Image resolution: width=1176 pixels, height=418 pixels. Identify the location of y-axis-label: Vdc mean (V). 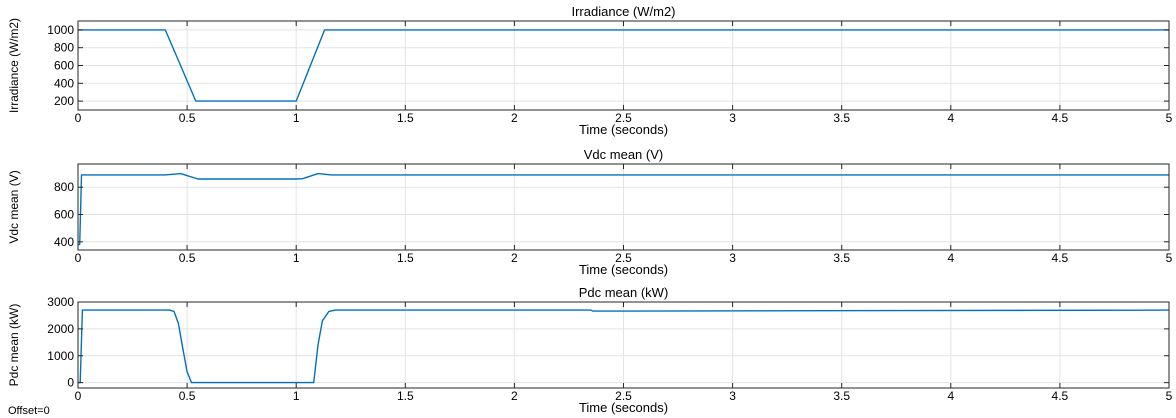
(14, 206).